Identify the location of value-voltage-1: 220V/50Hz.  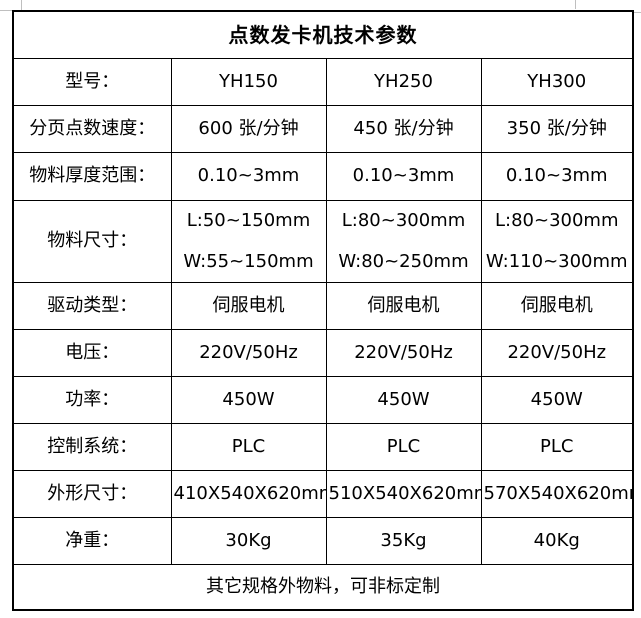
(248, 352).